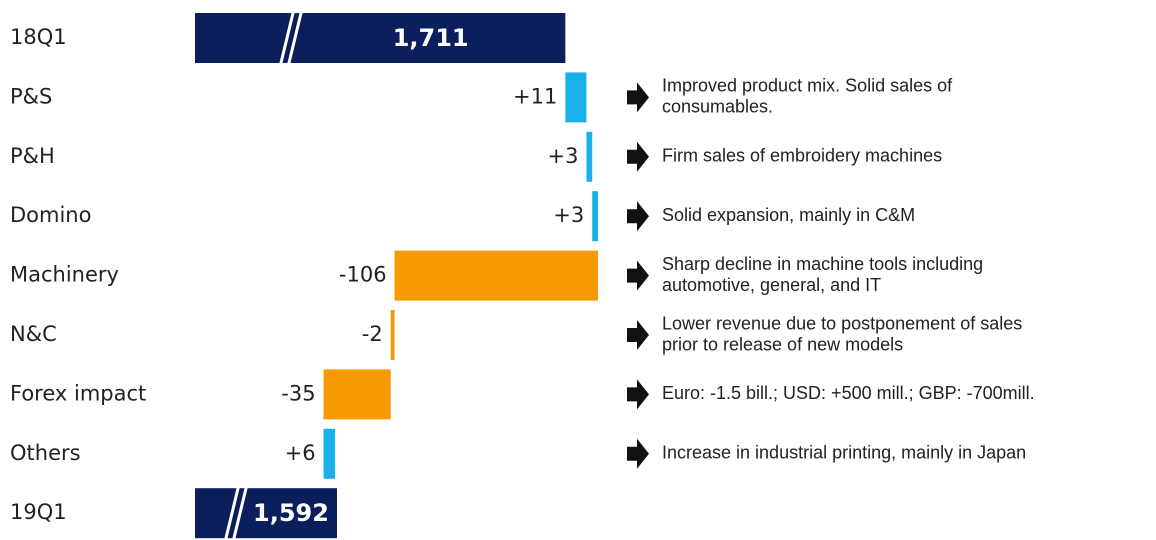 The image size is (1156, 540). Describe the element at coordinates (363, 275) in the screenshot. I see `value-label: -106` at that location.